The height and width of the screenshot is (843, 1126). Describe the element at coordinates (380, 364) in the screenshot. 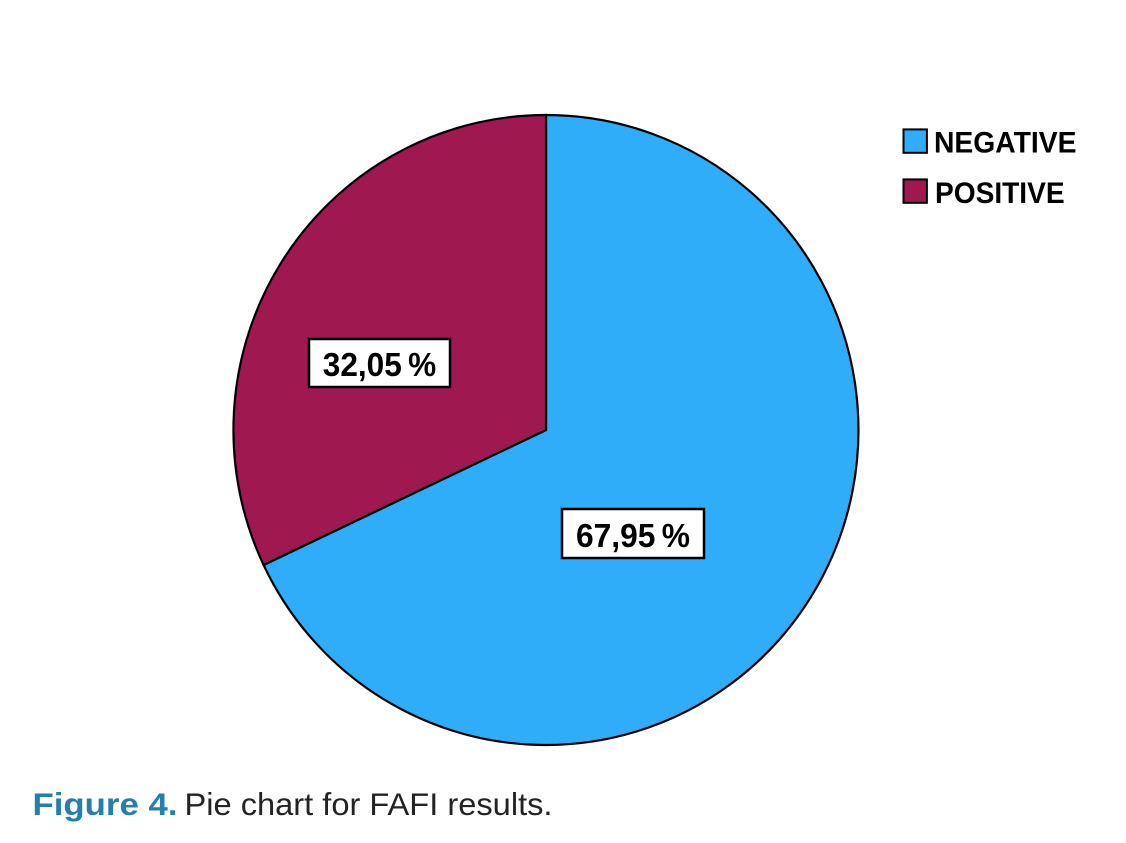

I see `svg-text: 32,05 %` at that location.